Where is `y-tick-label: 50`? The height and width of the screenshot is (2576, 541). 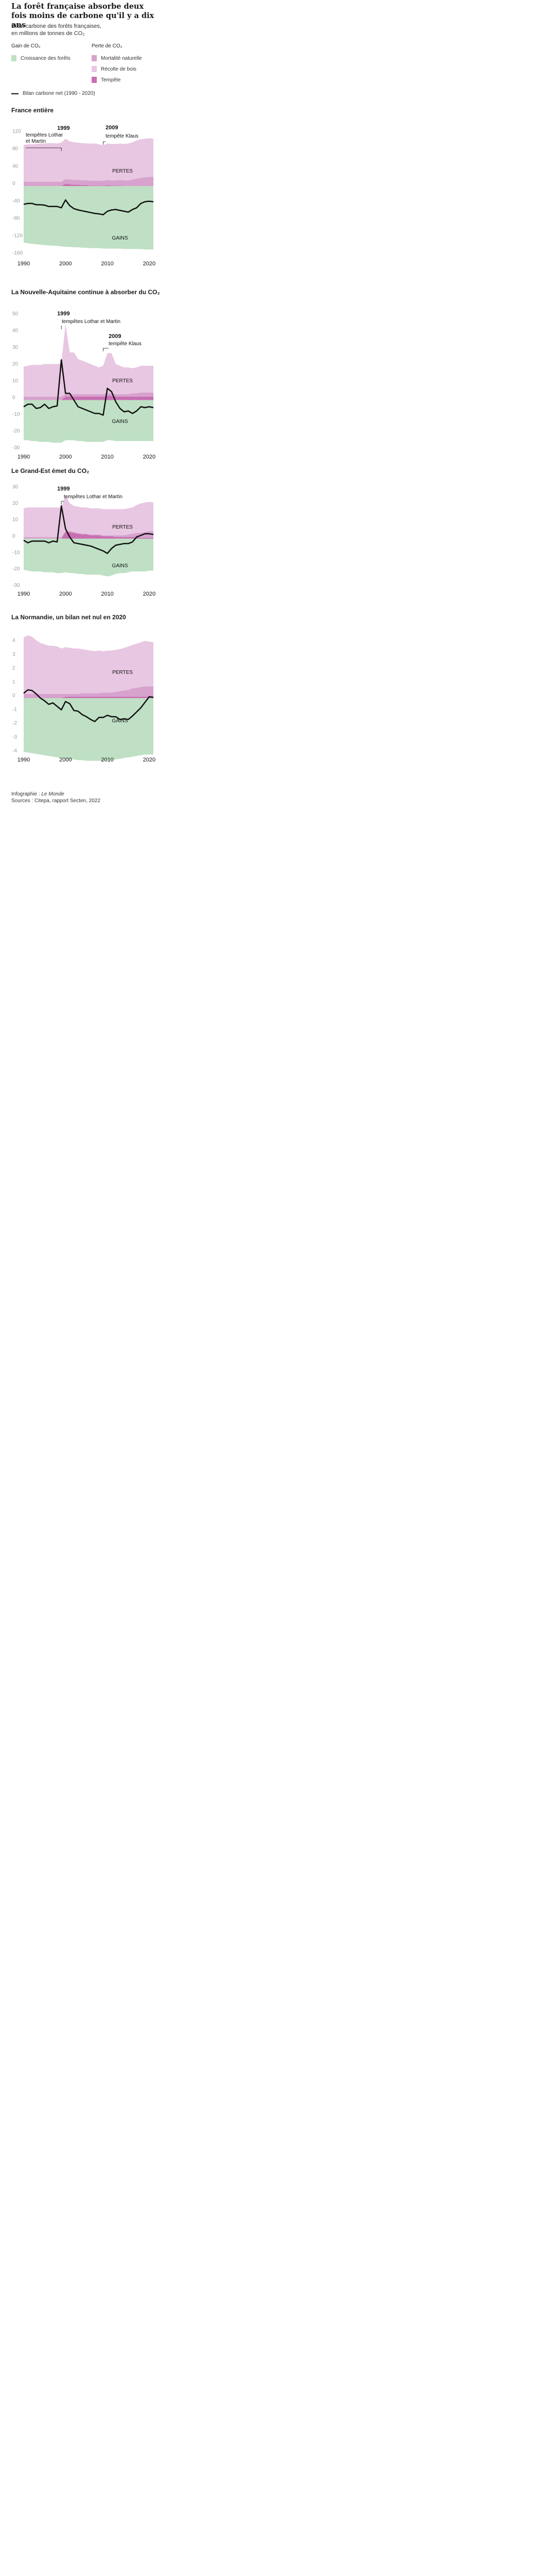
y-tick-label: 50 is located at coordinates (15, 314).